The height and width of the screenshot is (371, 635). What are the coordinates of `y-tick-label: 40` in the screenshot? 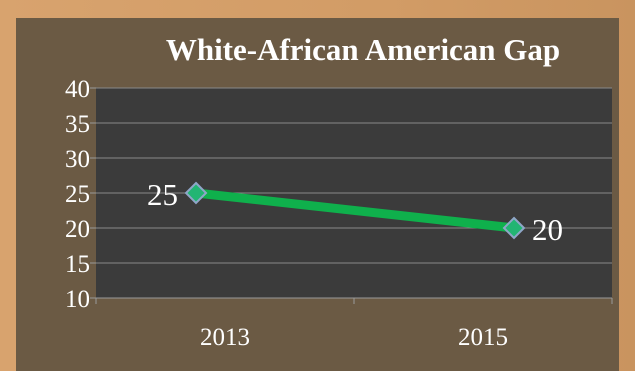 It's located at (77, 89).